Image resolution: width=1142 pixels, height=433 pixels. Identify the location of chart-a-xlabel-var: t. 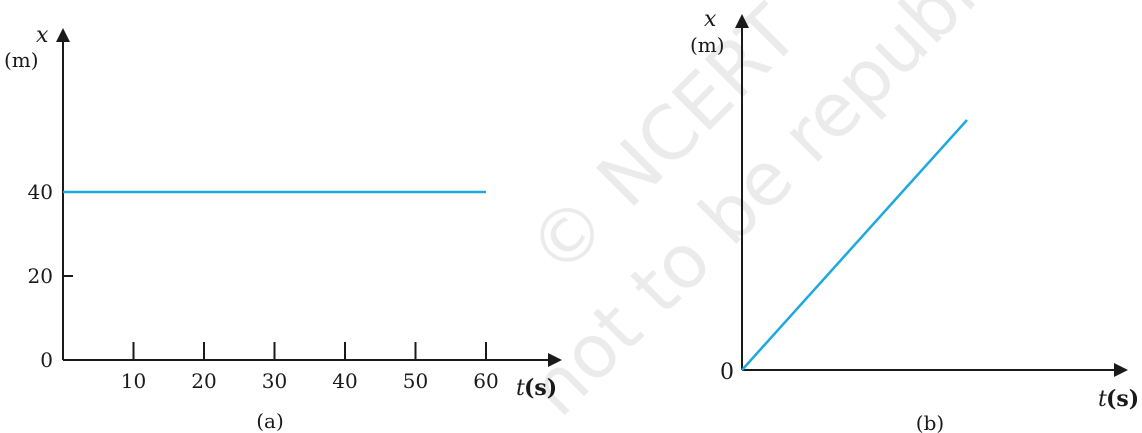
(520, 388).